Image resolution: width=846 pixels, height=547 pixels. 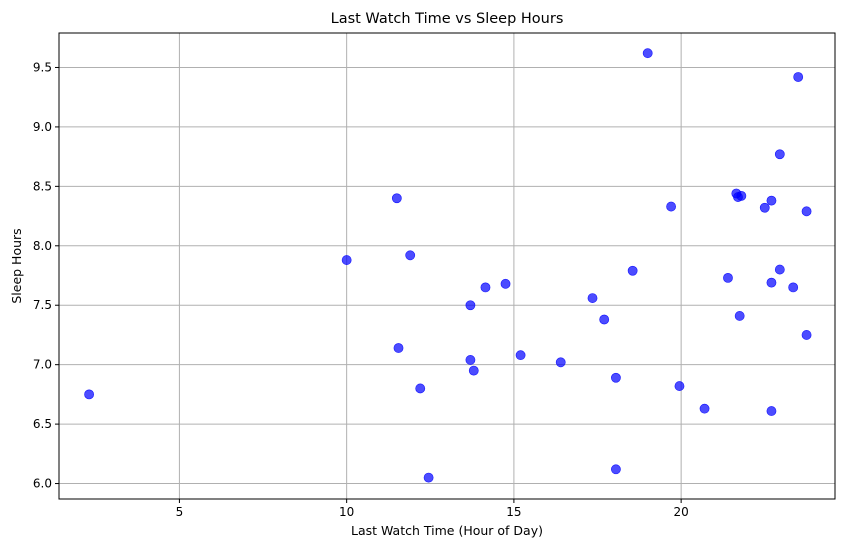 What do you see at coordinates (180, 512) in the screenshot?
I see `x-tick-label: 5` at bounding box center [180, 512].